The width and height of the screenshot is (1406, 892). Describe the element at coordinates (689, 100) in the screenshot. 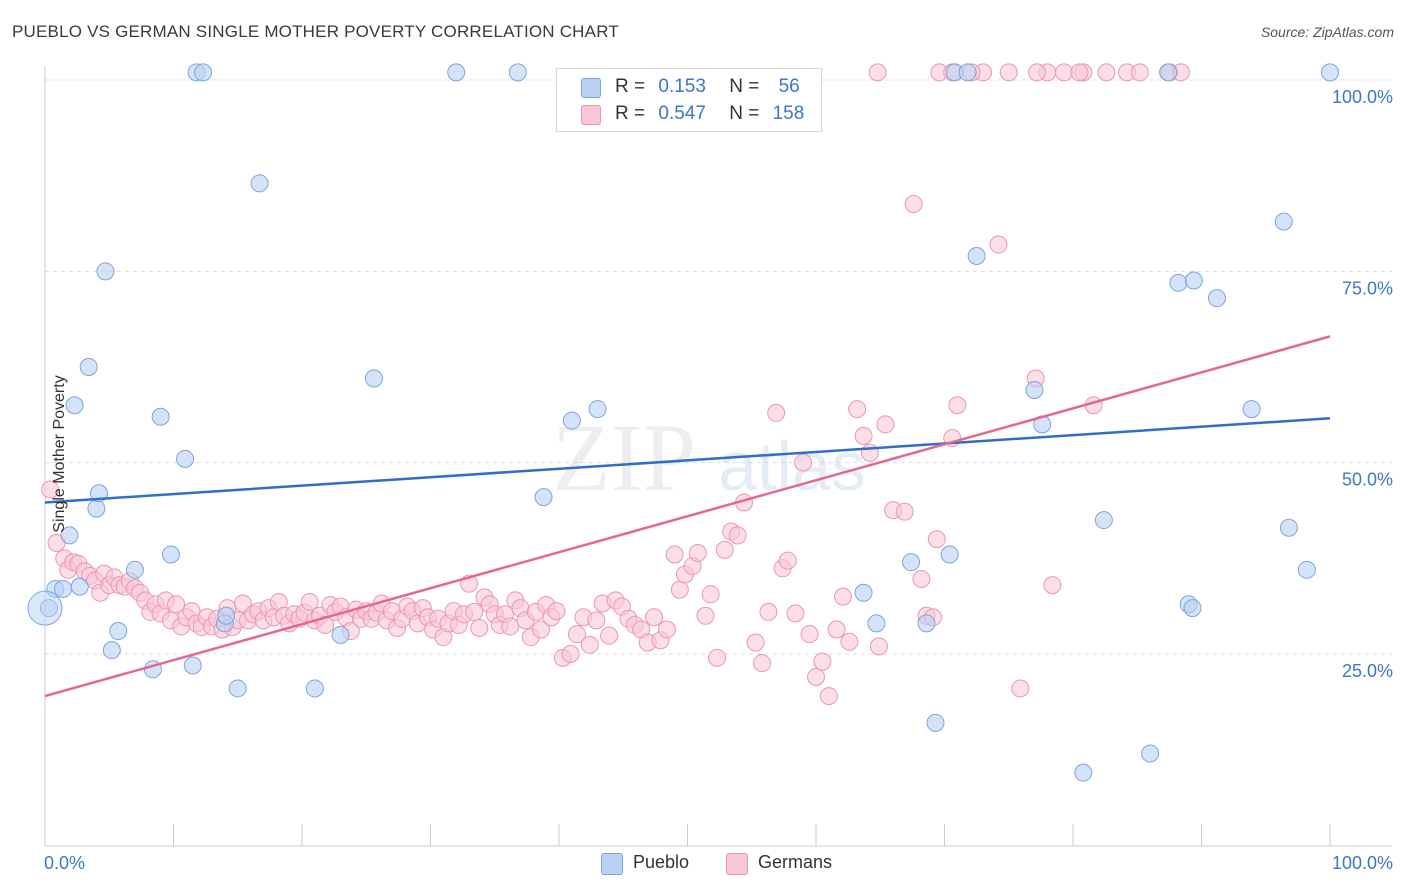

I see `legend-stats: R = 0.153 N = 56 R = 0.547 N = 158` at that location.